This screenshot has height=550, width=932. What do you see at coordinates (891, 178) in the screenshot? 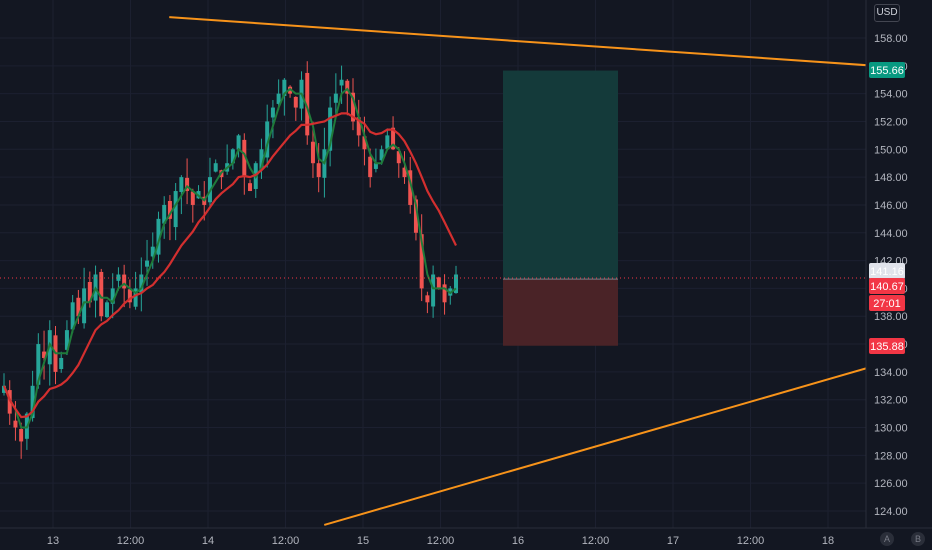
I see `price-tick-label: 148.00` at bounding box center [891, 178].